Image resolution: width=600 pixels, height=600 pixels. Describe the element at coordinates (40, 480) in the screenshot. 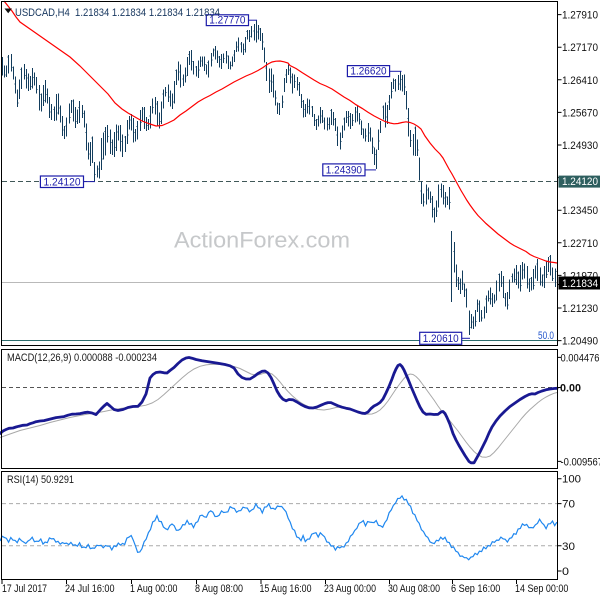

I see `svg-text: RSI(14) 50.9291` at that location.